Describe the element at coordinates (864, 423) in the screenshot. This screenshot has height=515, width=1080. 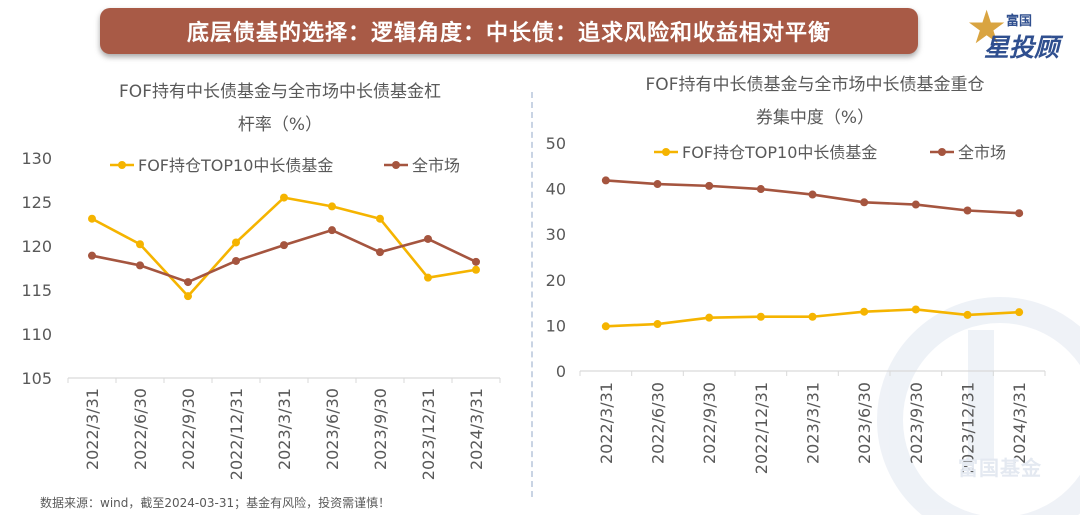
I see `concentration-x-tick-label: 2023/6/30` at that location.